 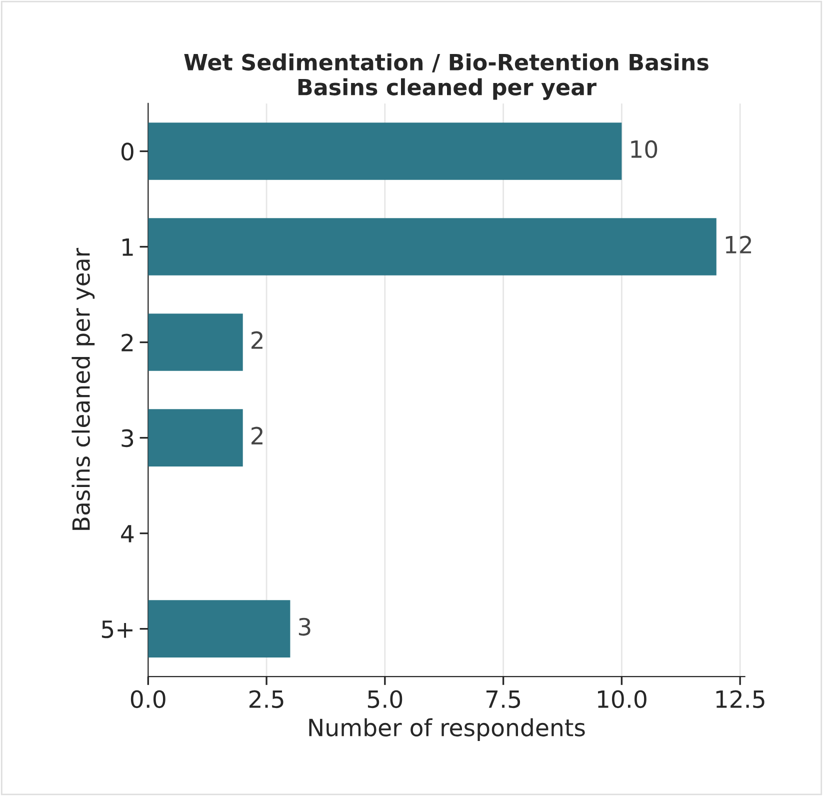 I want to click on x-tick-label: 2.5, so click(x=266, y=699).